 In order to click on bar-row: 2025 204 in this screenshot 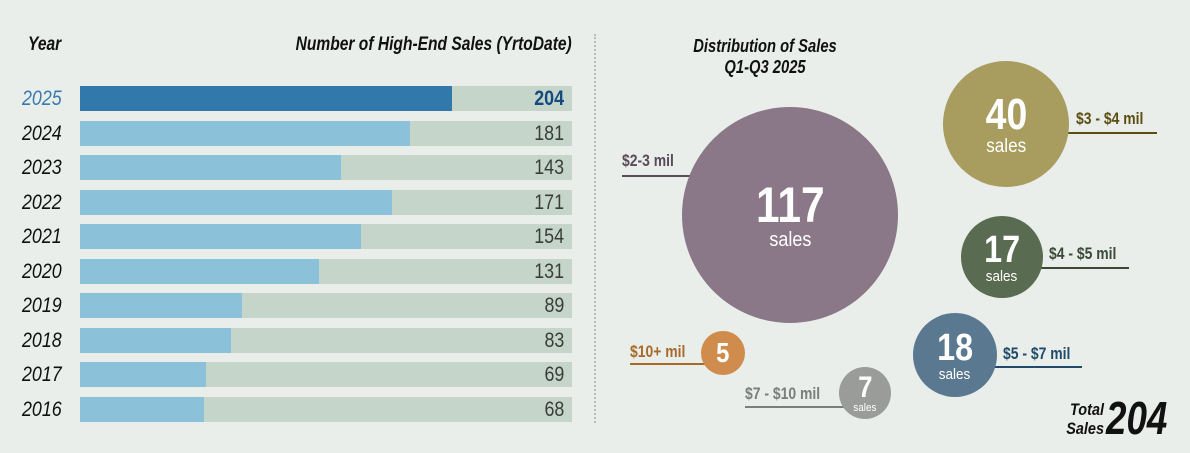, I will do `click(300, 98)`.